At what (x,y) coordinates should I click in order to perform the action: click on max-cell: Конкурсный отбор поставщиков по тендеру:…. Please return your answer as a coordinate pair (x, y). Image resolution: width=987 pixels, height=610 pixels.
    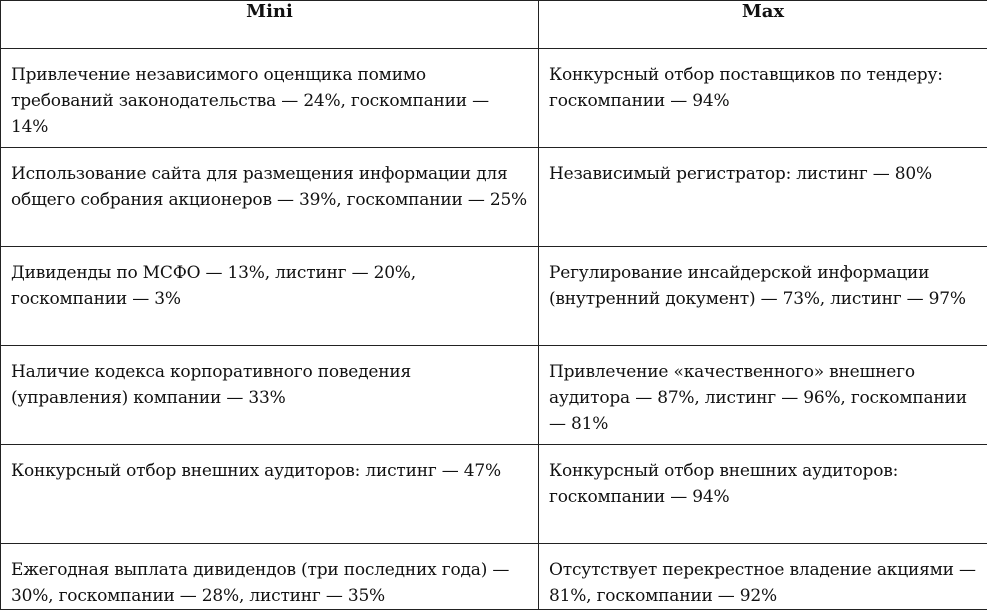
    Looking at the image, I should click on (763, 98).